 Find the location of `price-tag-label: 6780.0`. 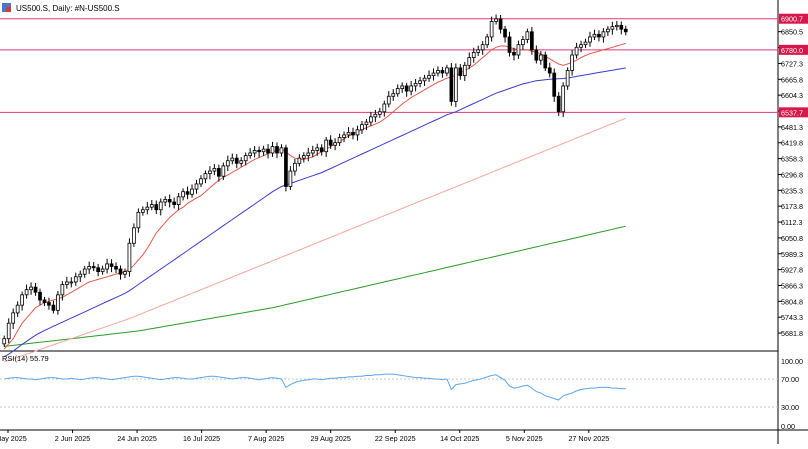

price-tag-label: 6780.0 is located at coordinates (792, 50).